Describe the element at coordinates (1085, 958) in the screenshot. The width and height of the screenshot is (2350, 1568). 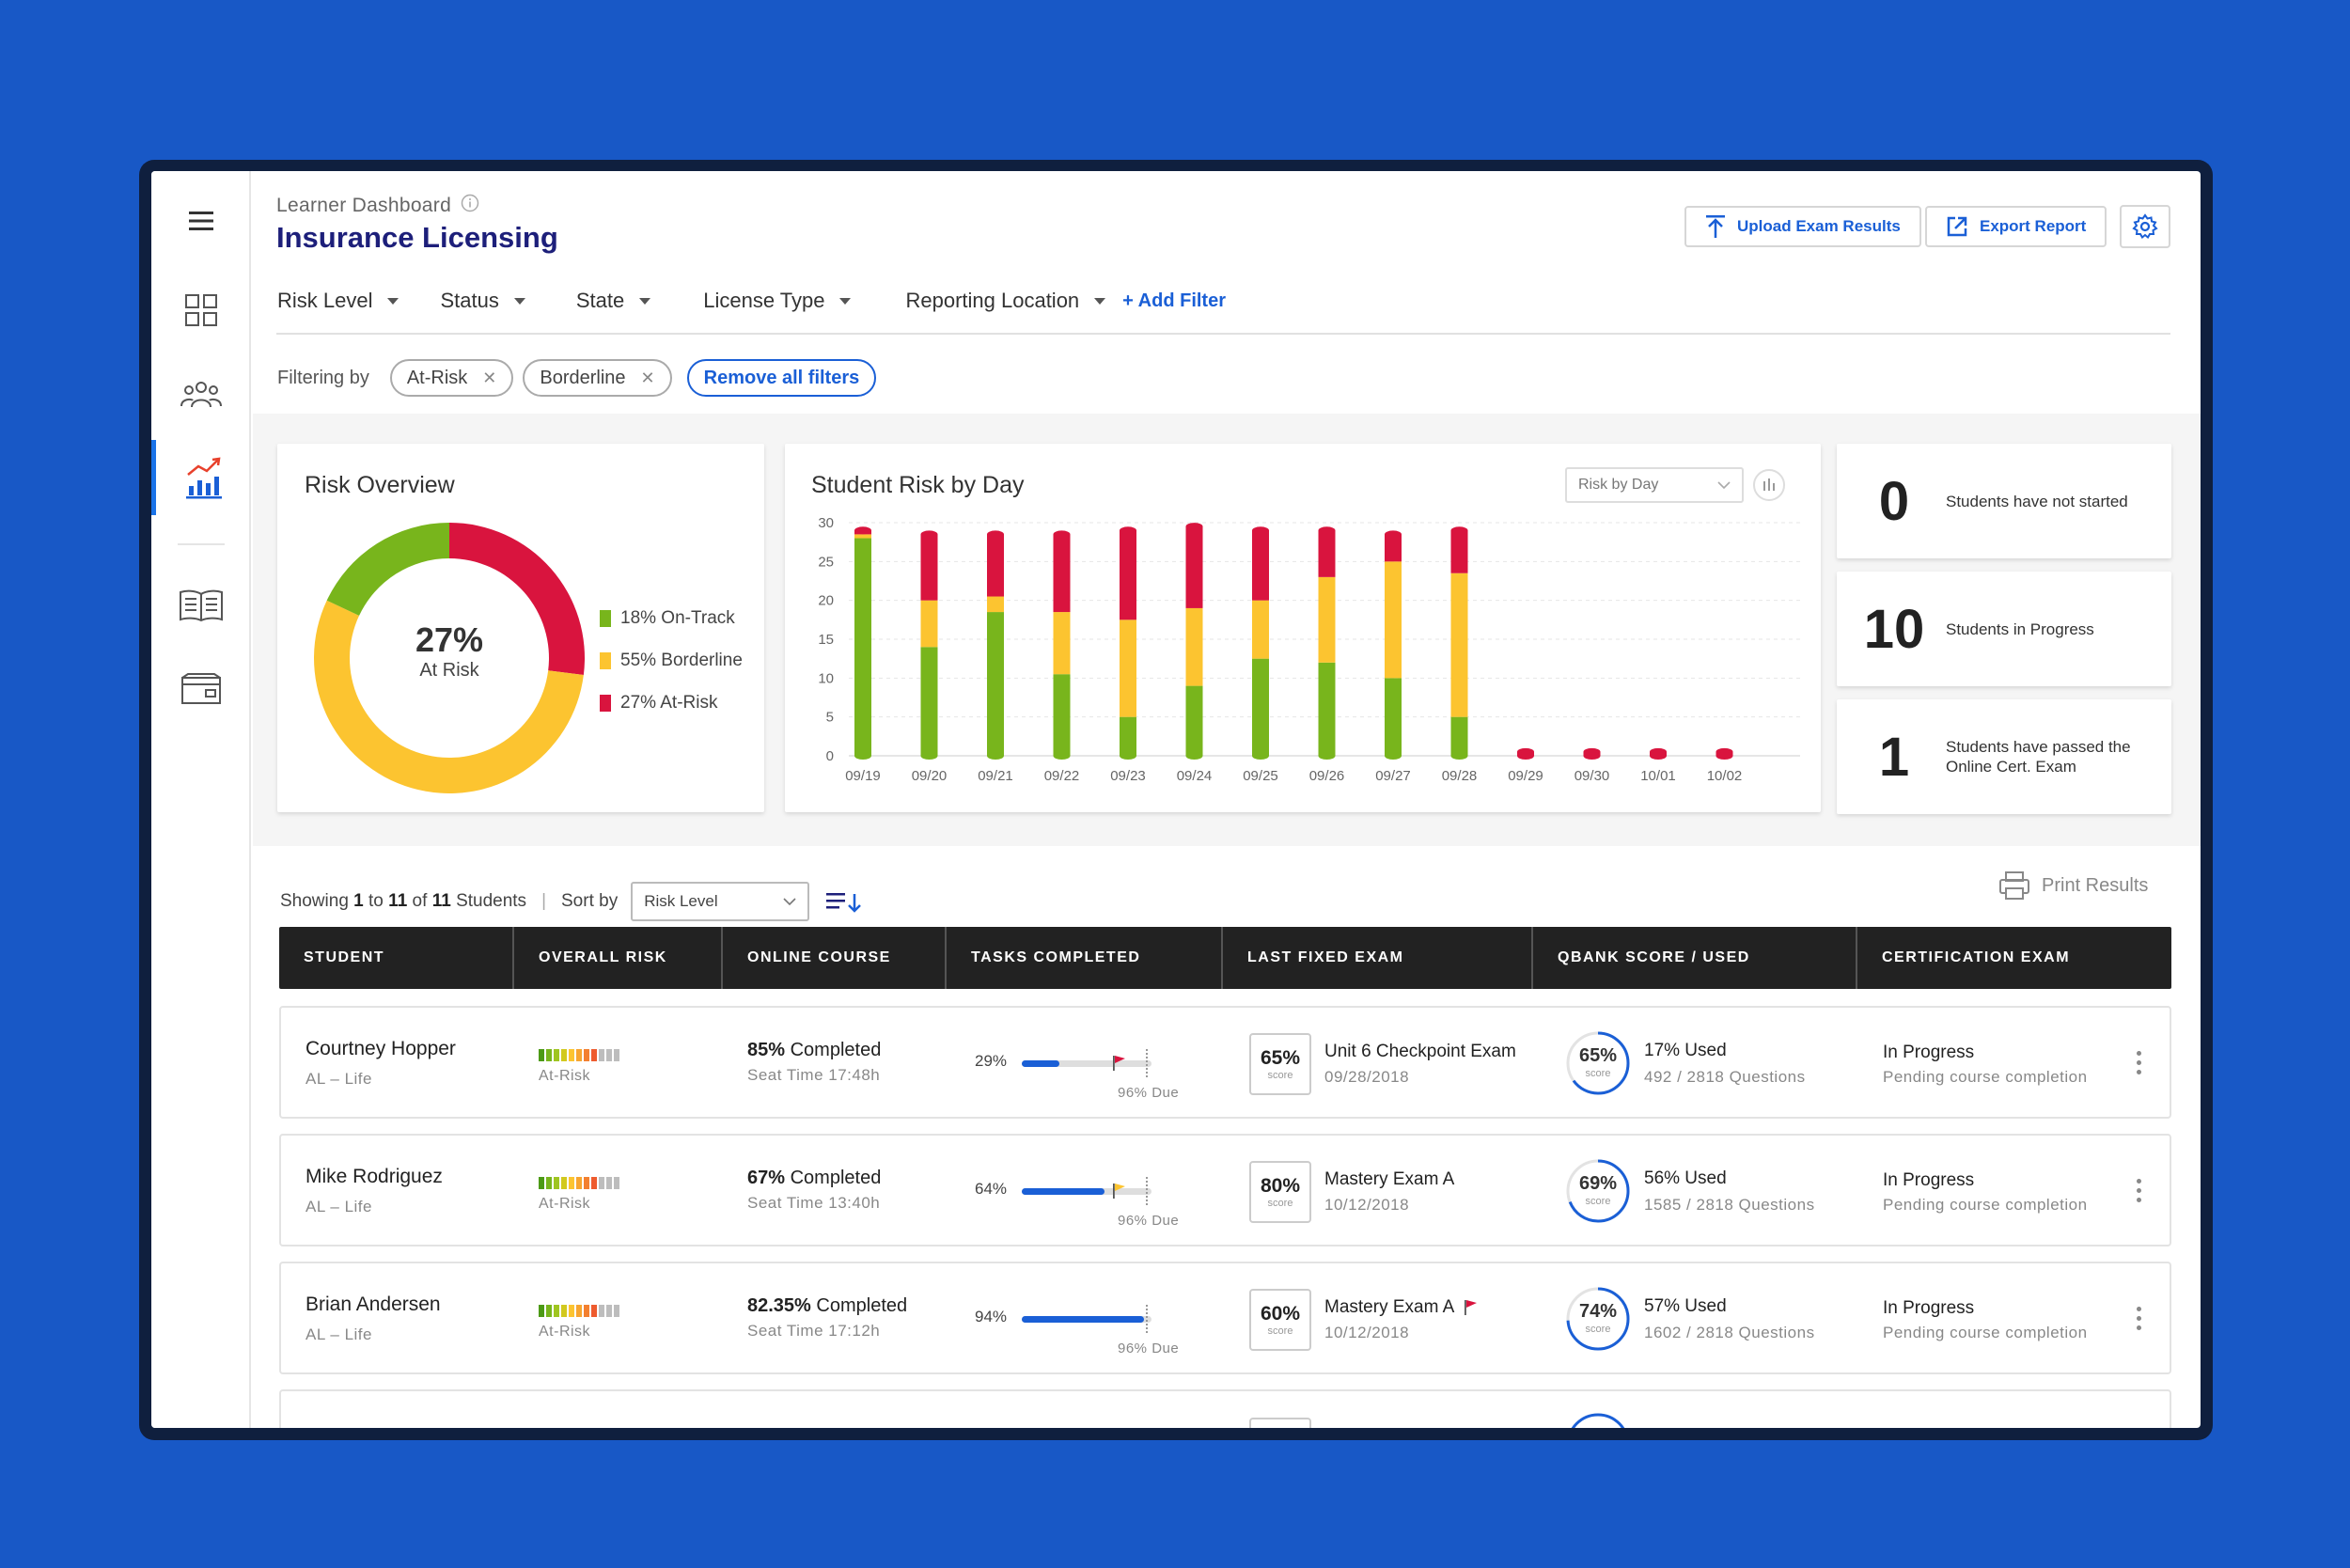
I see `column-header-tasks-completed: TASKS COMPLETED` at that location.